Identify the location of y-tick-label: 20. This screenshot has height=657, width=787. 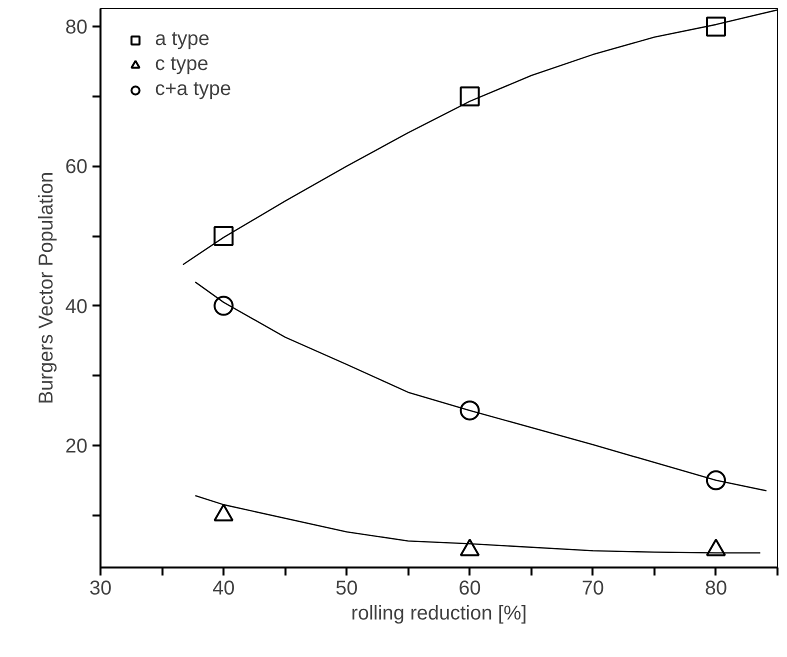
(76, 446).